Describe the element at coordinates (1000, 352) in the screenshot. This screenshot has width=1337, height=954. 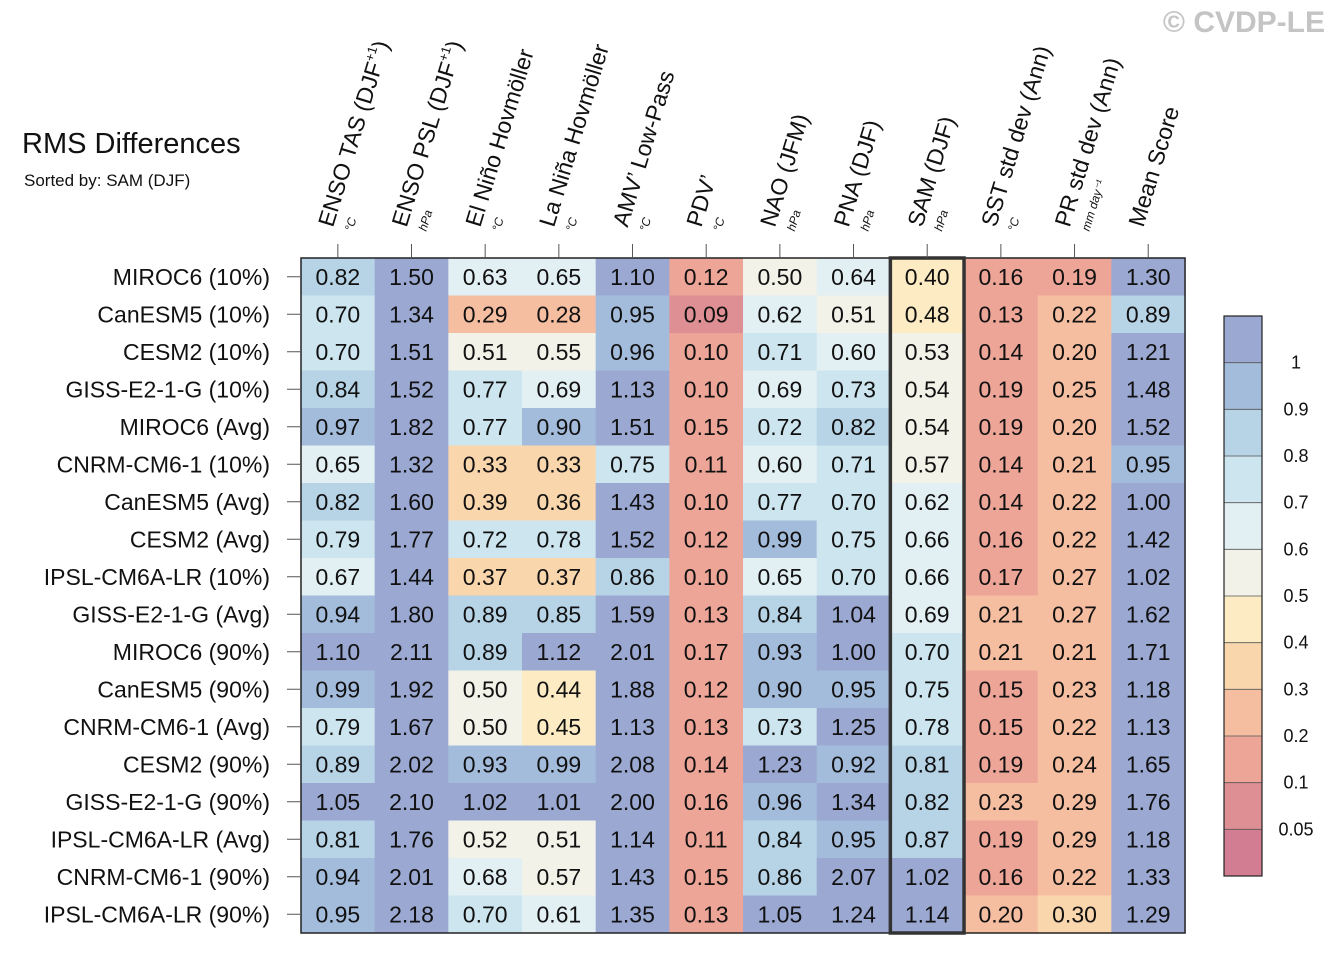
I see `cell-value-label: 0.14` at that location.